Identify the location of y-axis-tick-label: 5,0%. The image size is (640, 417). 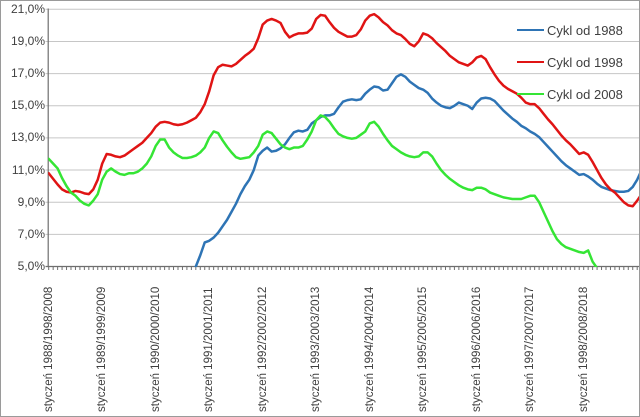
(31, 266).